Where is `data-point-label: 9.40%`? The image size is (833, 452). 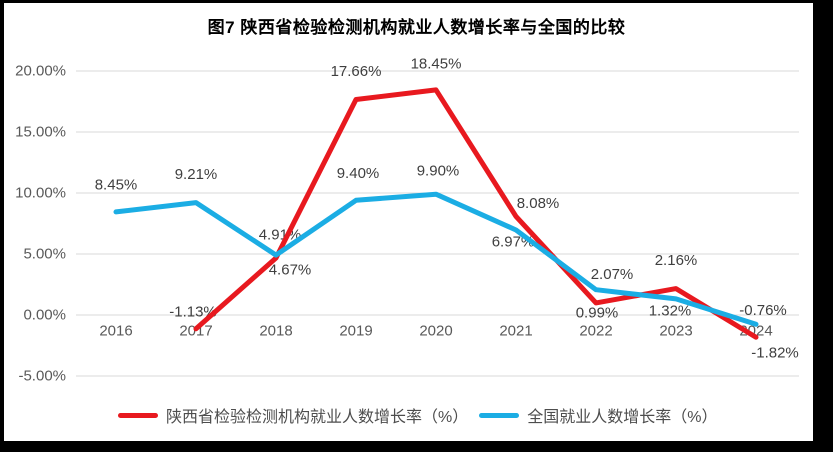
data-point-label: 9.40% is located at coordinates (358, 173).